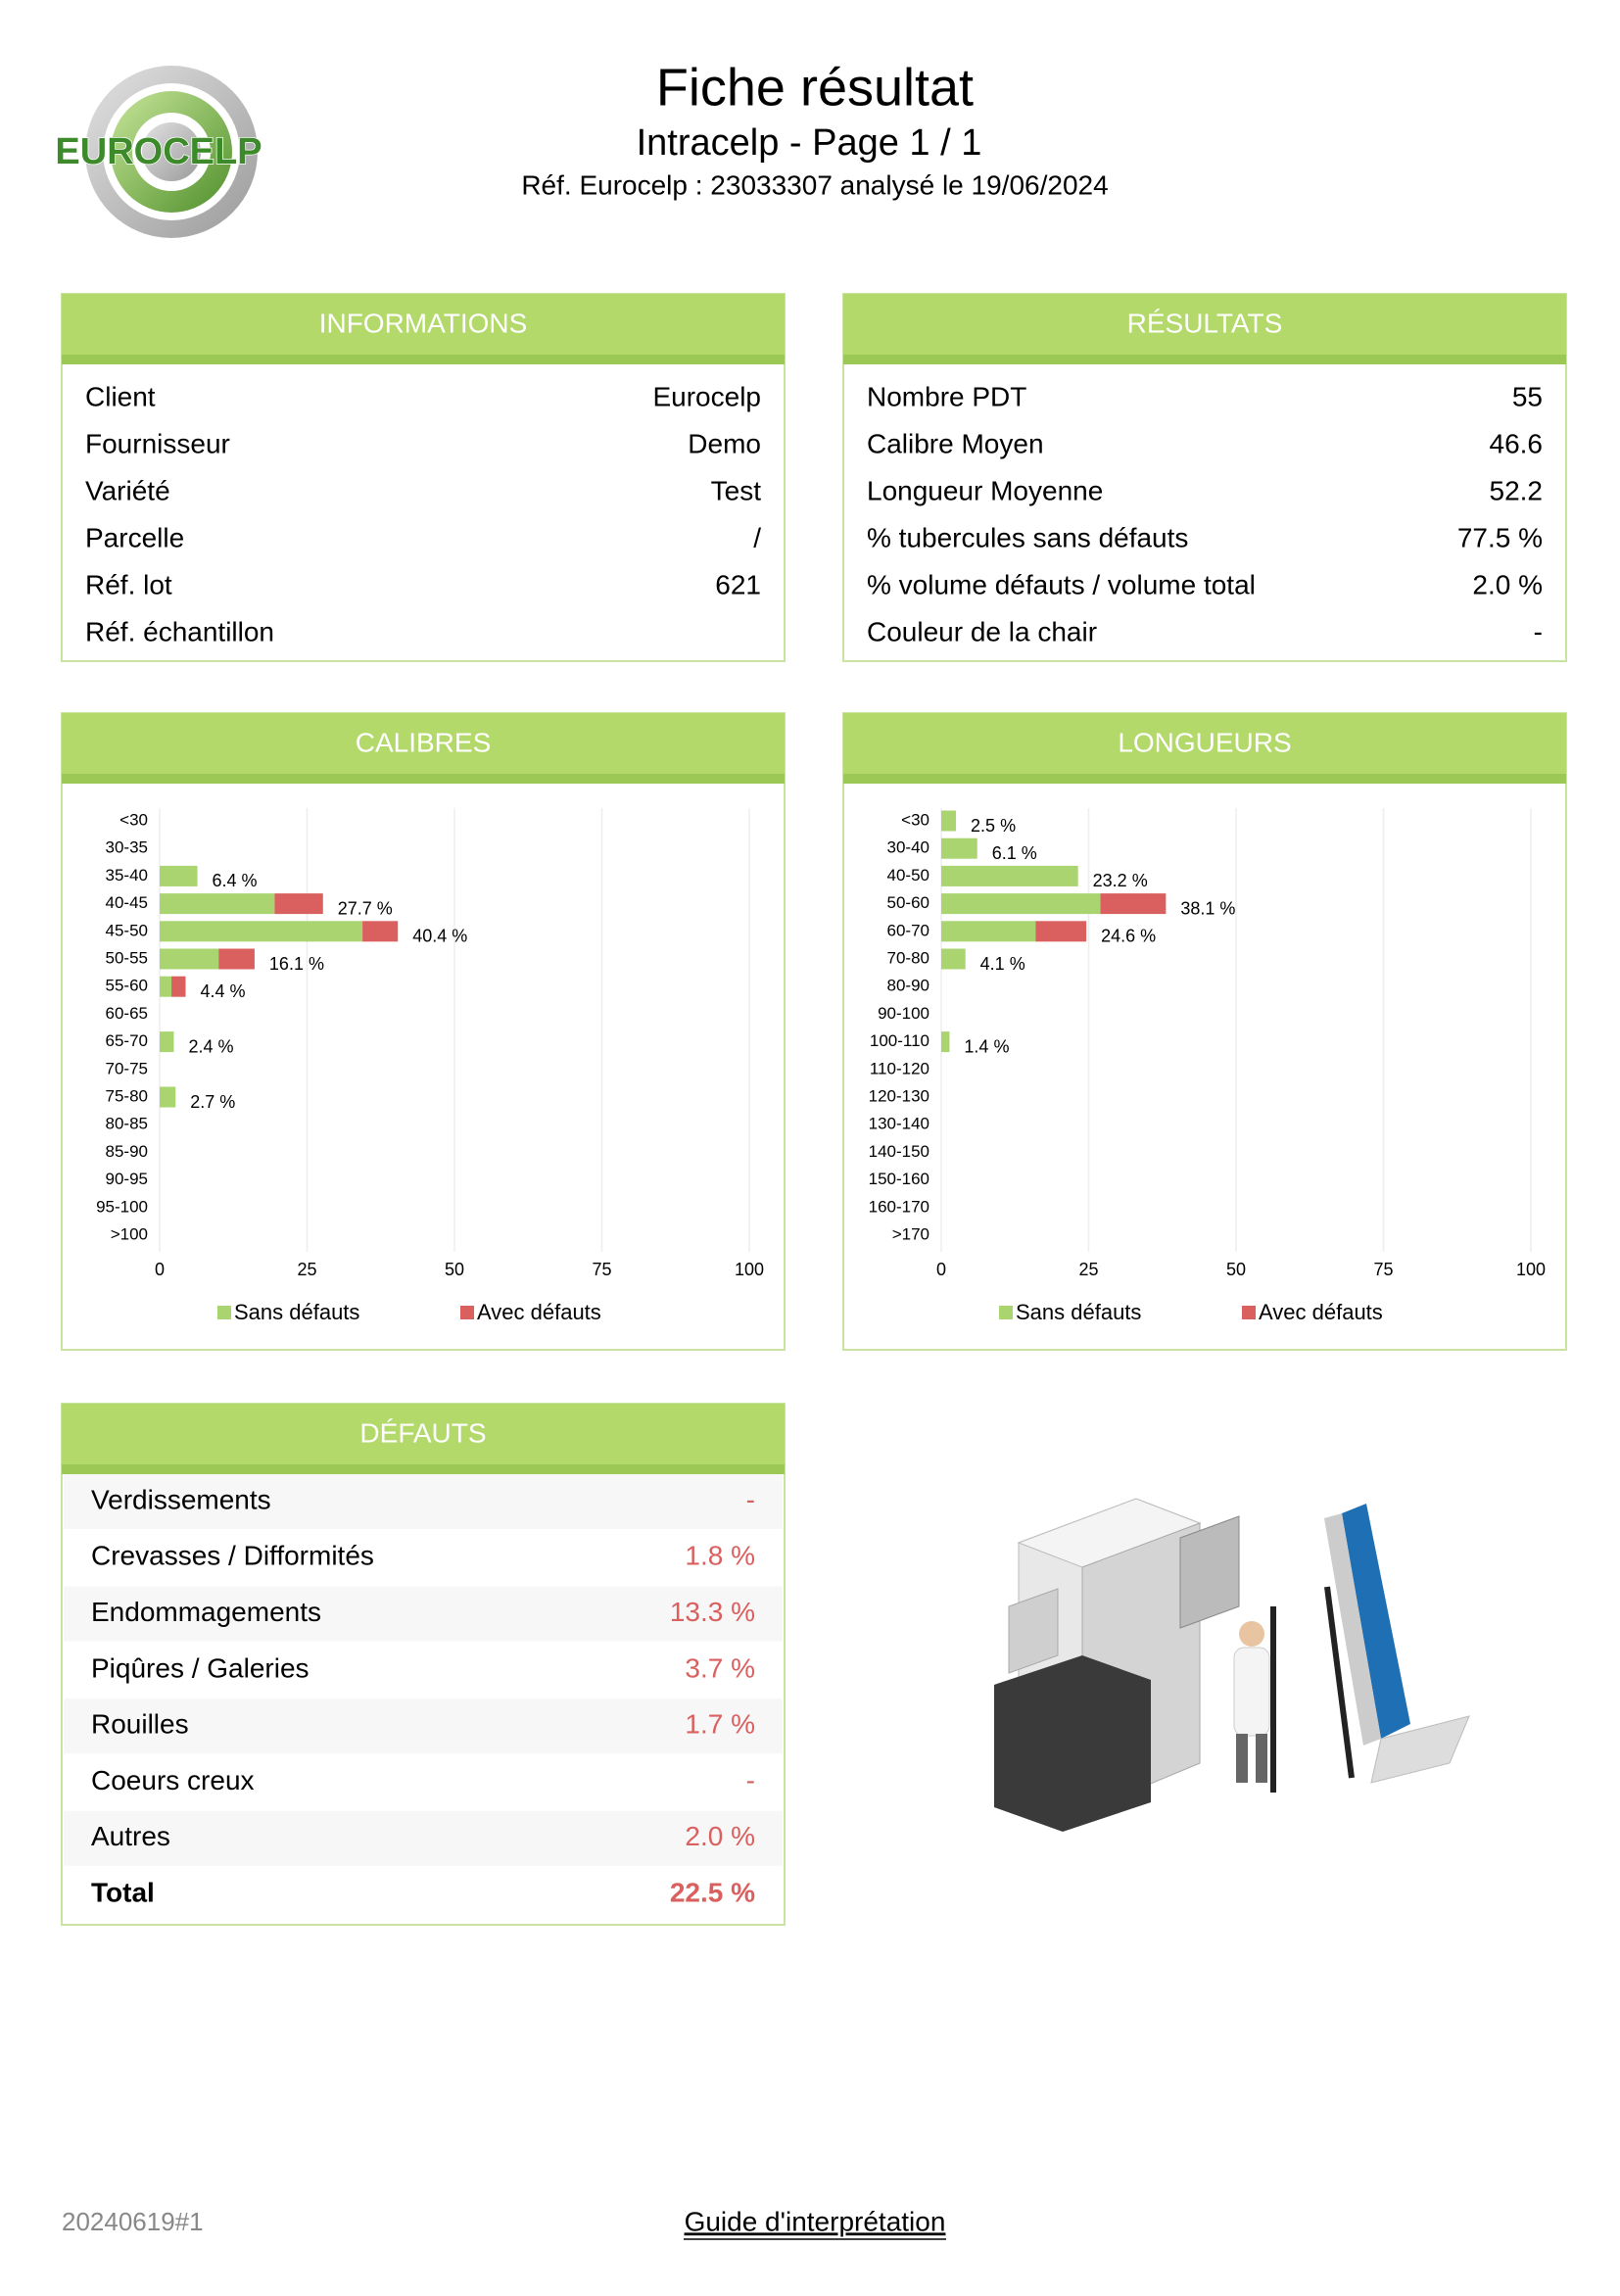  I want to click on defect-total-label: Total, so click(123, 1892).